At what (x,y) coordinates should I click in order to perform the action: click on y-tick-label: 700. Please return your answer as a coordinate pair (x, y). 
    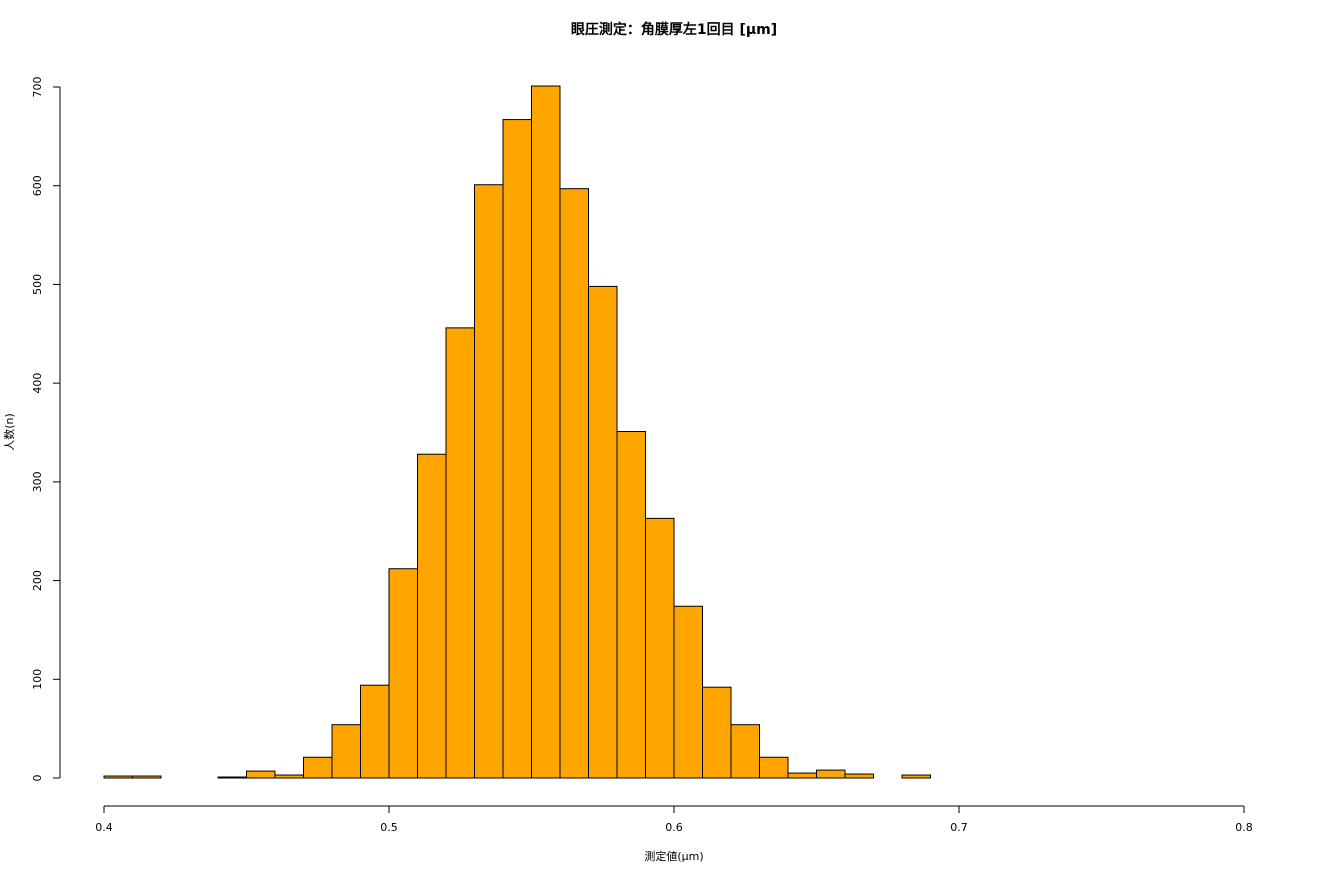
    Looking at the image, I should click on (37, 87).